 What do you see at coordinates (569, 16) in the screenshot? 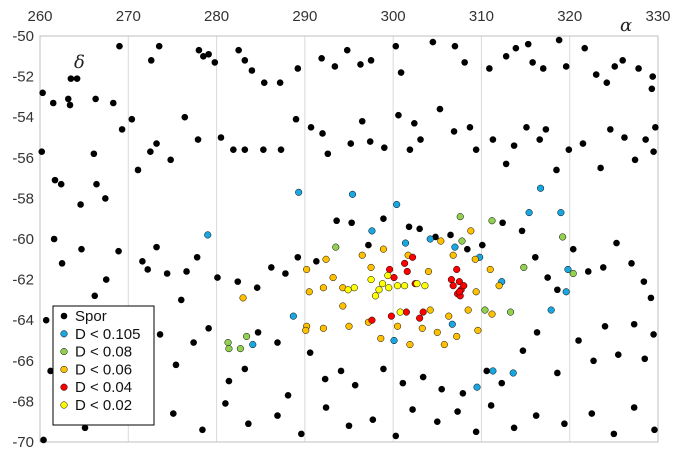
I see `x-tick-label: 320` at bounding box center [569, 16].